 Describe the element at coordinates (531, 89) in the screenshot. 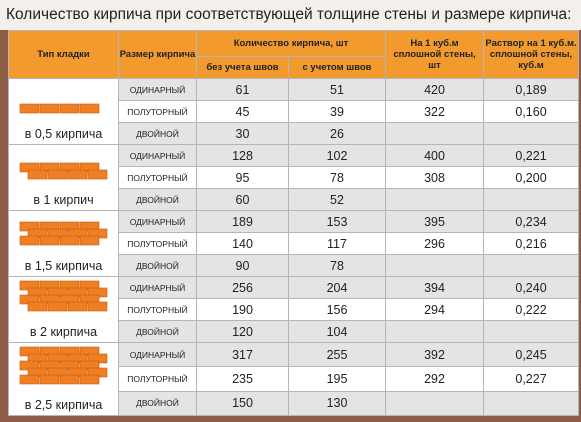

I see `value-cell: 0,189` at that location.